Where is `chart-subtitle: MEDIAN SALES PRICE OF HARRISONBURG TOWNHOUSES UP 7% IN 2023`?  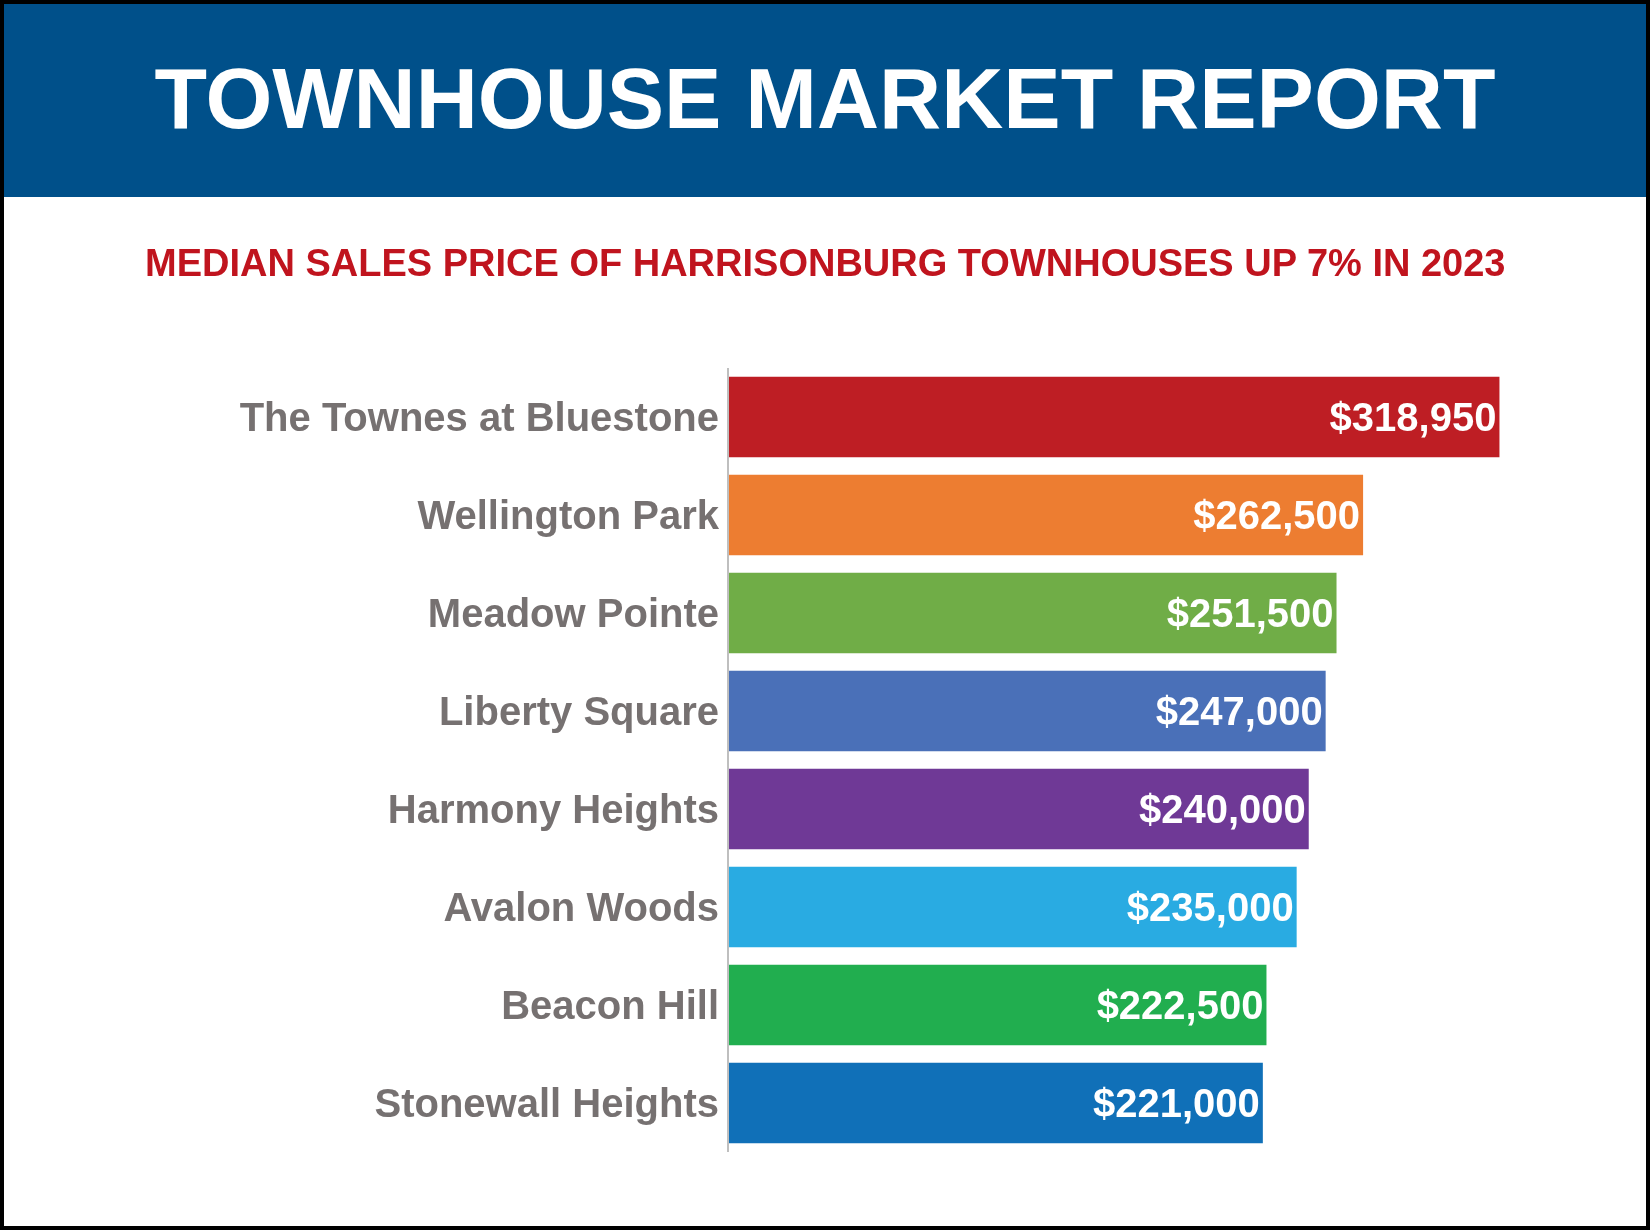 chart-subtitle: MEDIAN SALES PRICE OF HARRISONBURG TOWNHOUSES UP 7% IN 2023 is located at coordinates (825, 263).